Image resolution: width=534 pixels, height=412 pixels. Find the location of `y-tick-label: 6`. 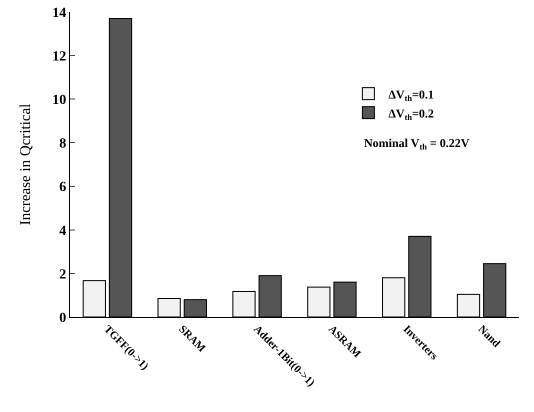

y-tick-label: 6 is located at coordinates (62, 188).